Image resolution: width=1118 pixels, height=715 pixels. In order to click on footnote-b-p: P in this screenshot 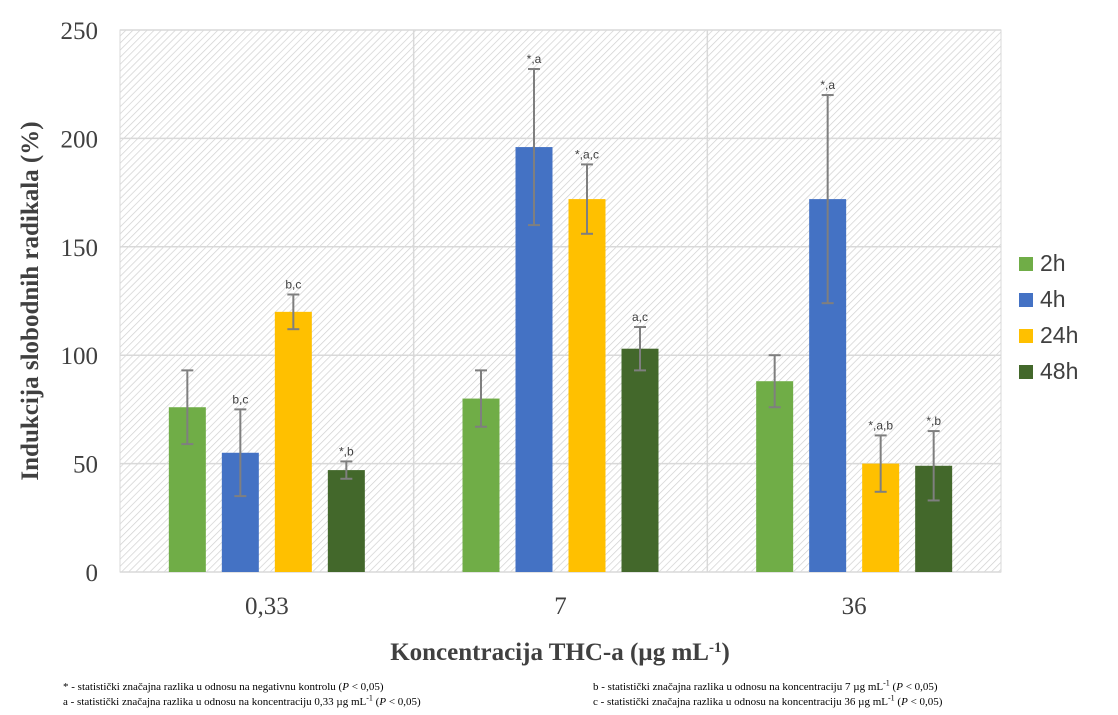, I will do `click(899, 687)`.